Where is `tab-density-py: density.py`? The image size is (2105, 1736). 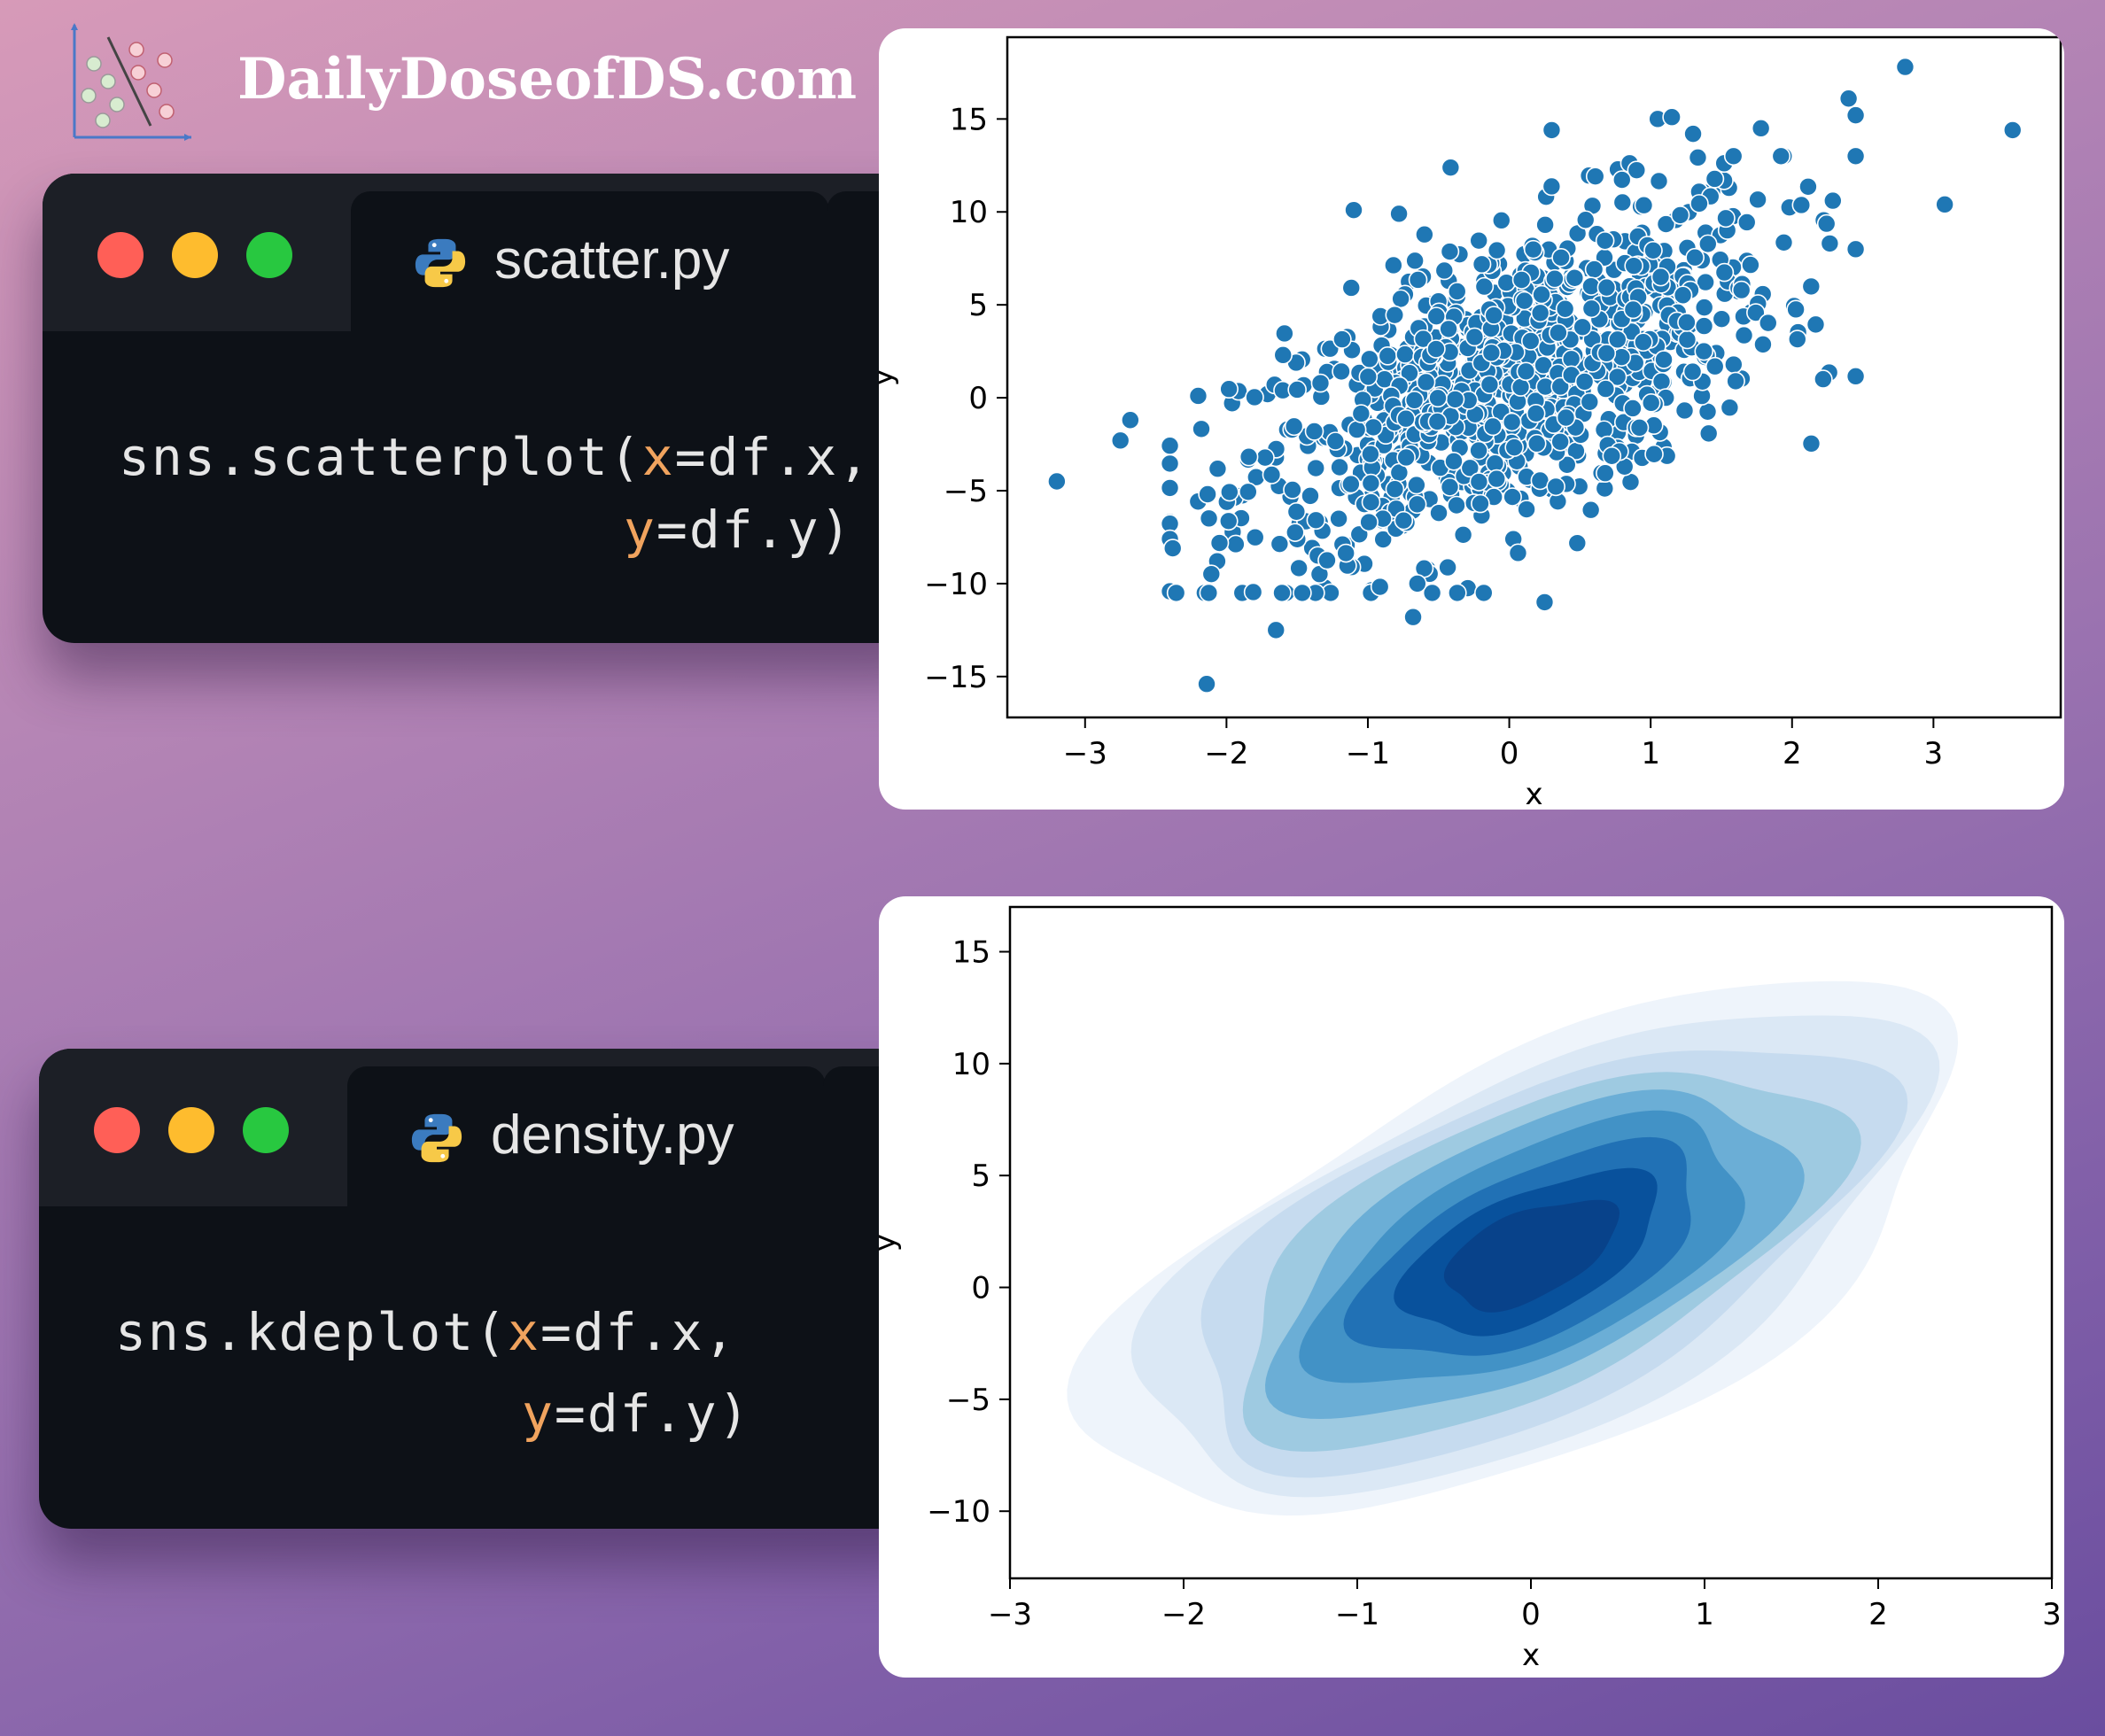 tab-density-py: density.py is located at coordinates (586, 1136).